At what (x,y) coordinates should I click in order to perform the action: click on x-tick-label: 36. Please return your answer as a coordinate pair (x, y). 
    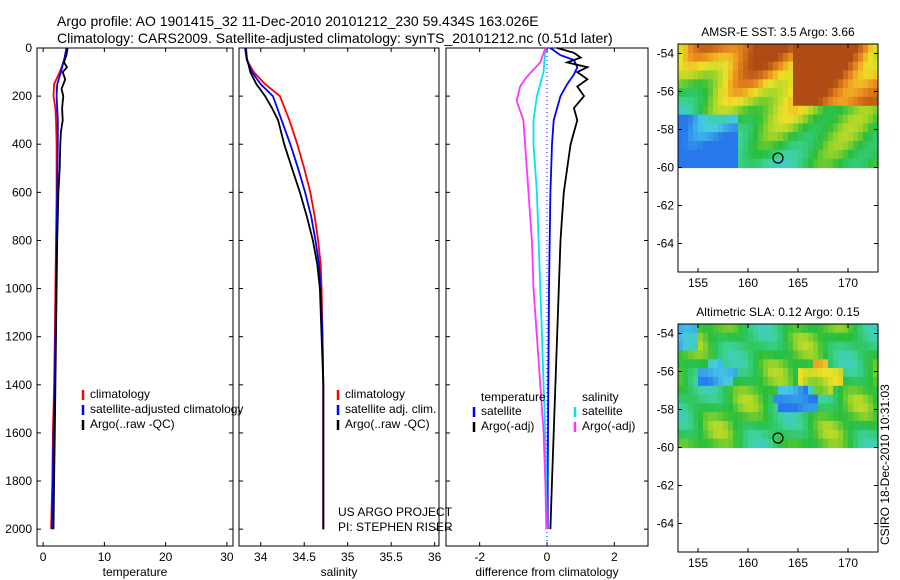
    Looking at the image, I should click on (435, 557).